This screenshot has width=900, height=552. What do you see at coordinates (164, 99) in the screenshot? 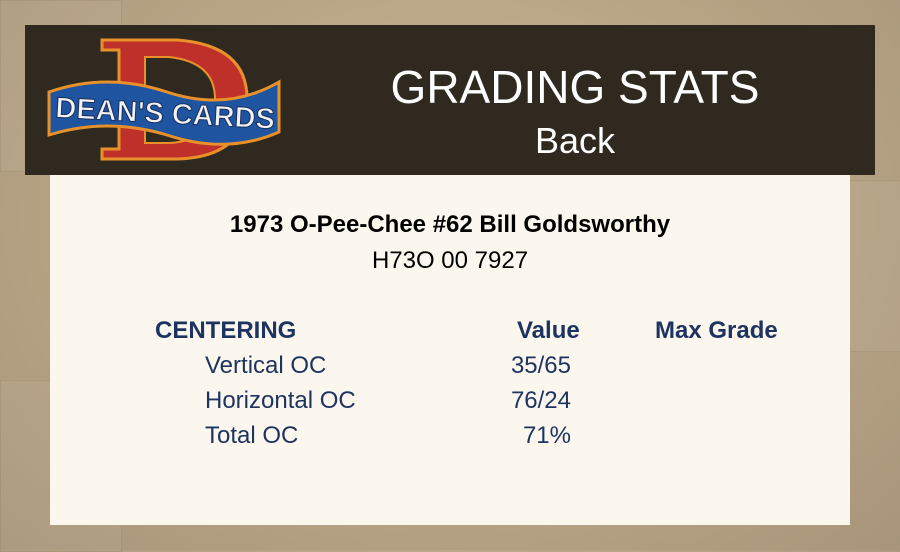
I see `deans-cards-logo: DEAN'S CARDS` at bounding box center [164, 99].